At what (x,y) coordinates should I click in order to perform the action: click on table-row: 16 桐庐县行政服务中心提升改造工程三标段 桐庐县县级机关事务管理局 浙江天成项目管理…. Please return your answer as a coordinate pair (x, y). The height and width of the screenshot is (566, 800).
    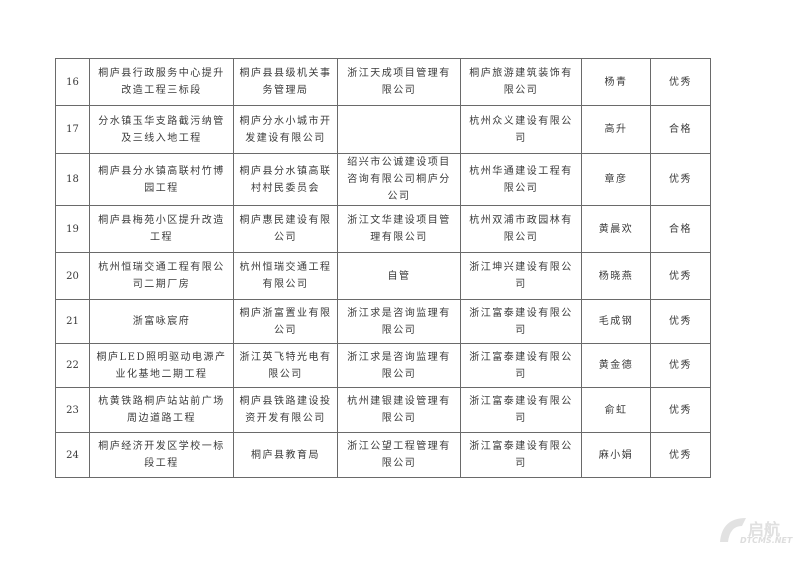
    Looking at the image, I should click on (383, 82).